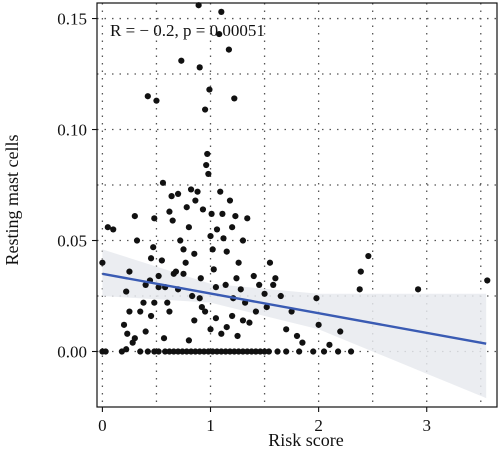 Image resolution: width=500 pixels, height=456 pixels. I want to click on x-tick-label-3: 3, so click(426, 425).